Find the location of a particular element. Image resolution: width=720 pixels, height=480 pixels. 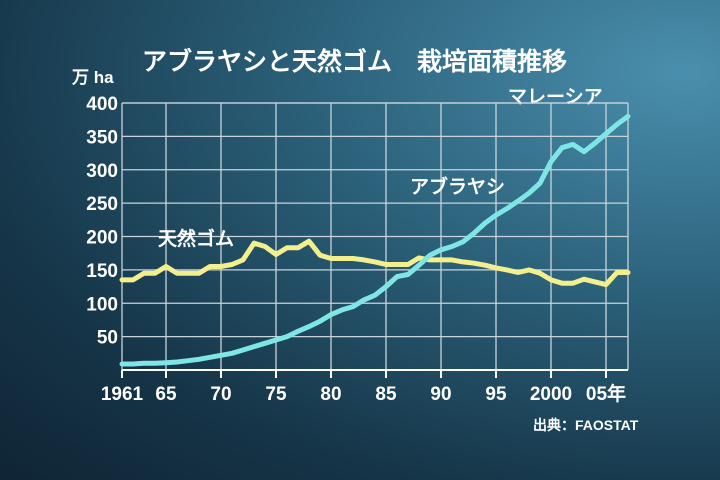

series-line-rubber is located at coordinates (375, 263).